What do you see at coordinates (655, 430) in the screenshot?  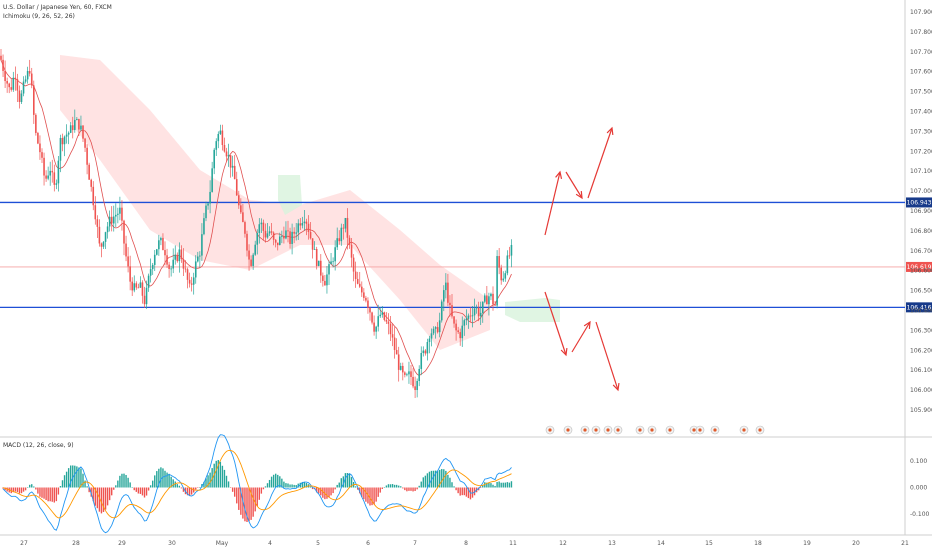 I see `economic-event-icons` at bounding box center [655, 430].